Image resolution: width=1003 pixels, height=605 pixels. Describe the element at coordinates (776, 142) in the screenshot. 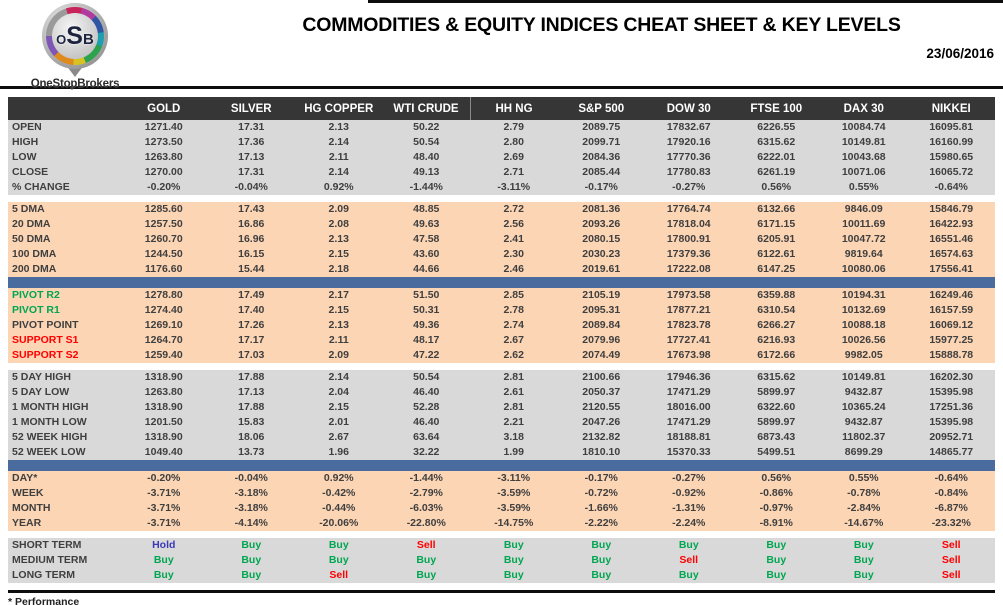

I see `cell: 6315.62` at that location.